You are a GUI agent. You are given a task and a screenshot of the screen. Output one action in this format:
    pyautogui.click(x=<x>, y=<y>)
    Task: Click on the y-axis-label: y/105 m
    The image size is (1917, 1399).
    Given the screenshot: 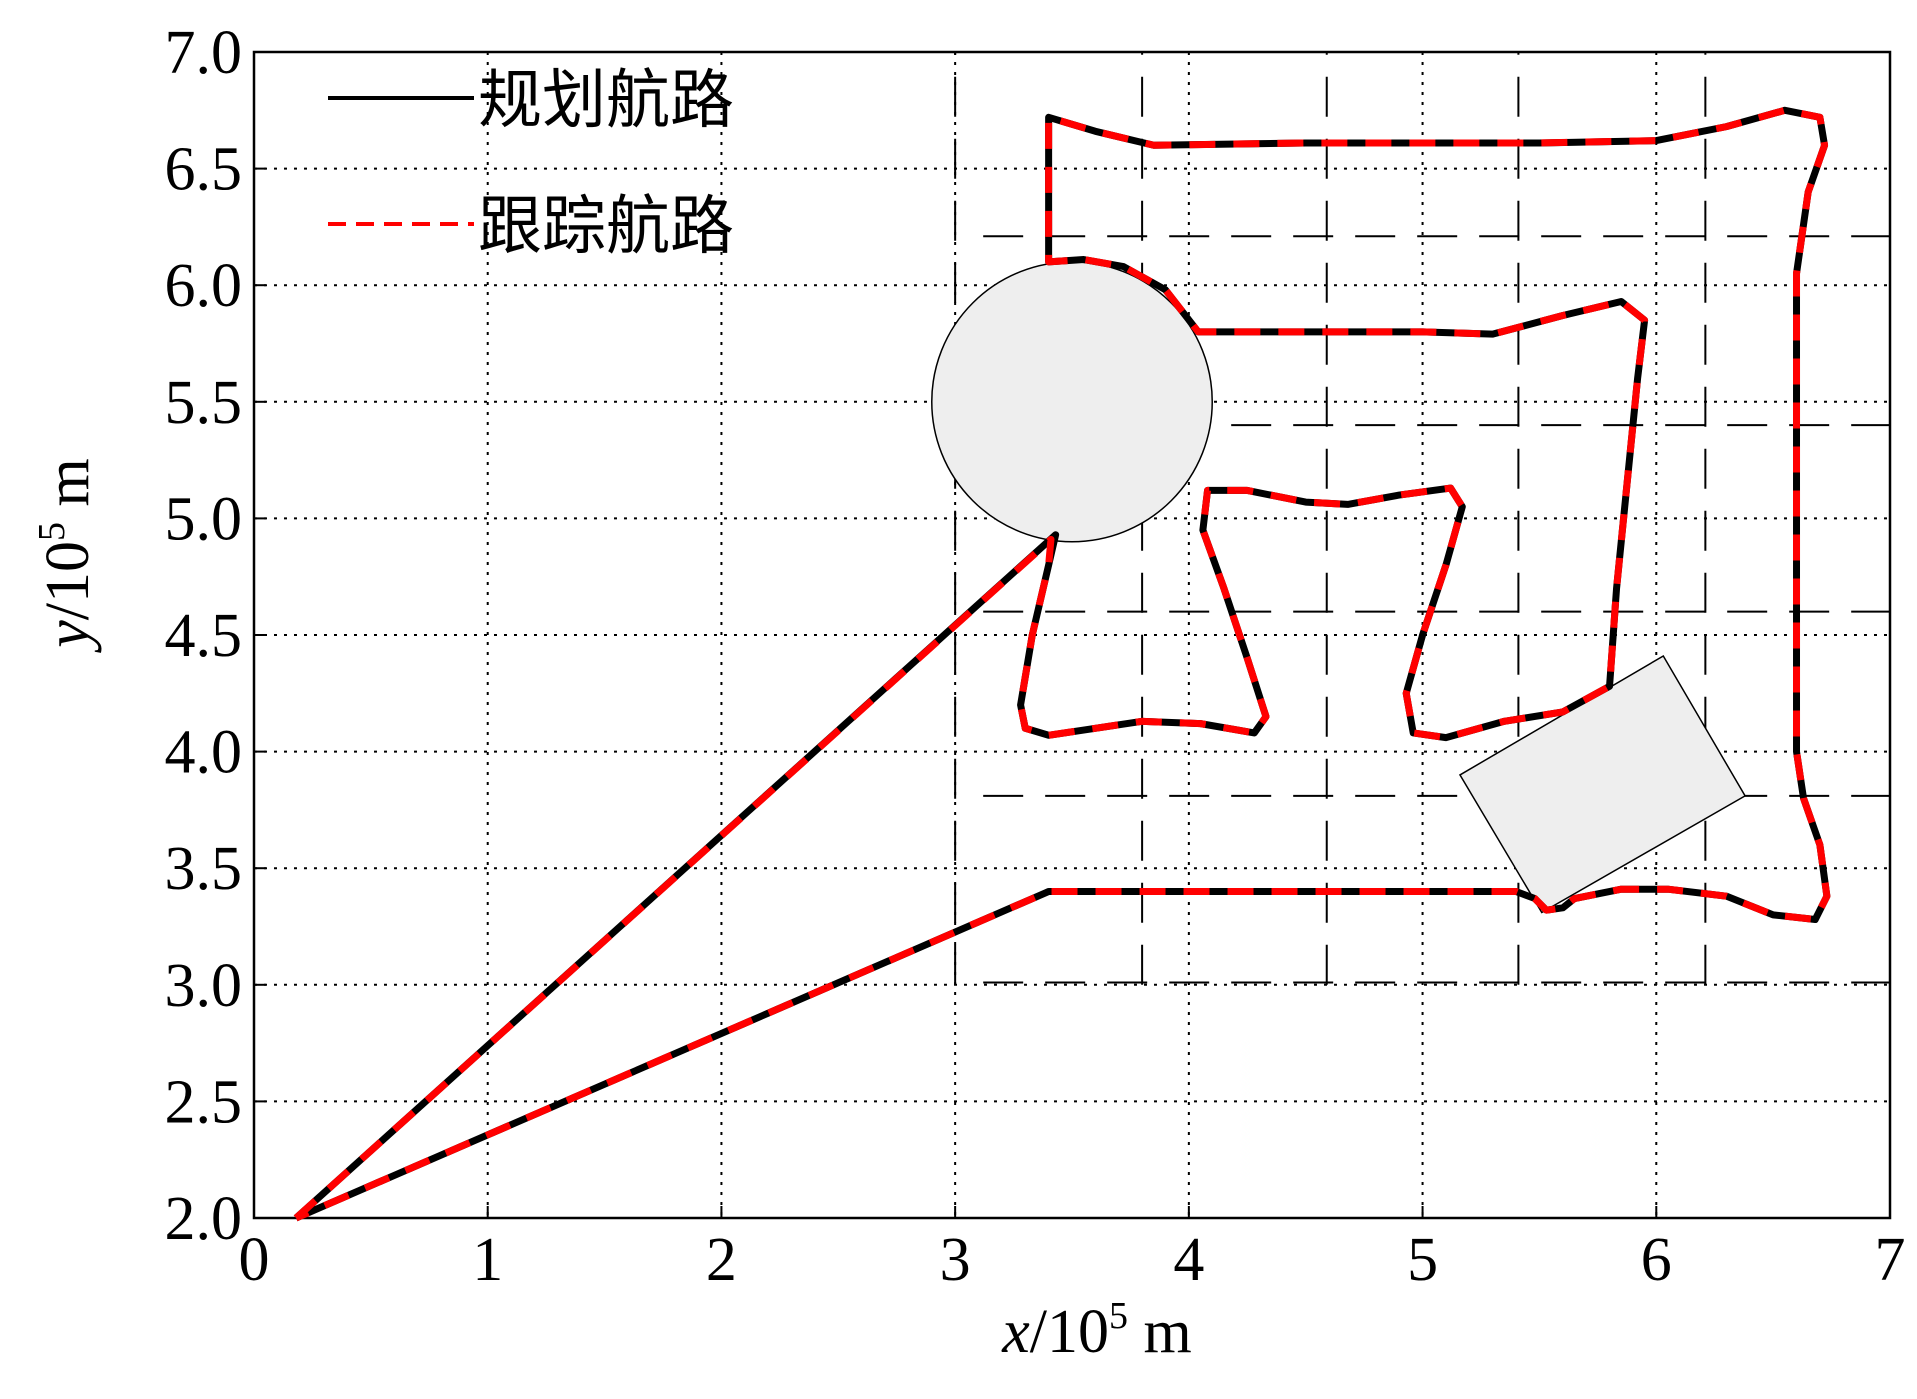 What is the action you would take?
    pyautogui.click(x=66, y=556)
    